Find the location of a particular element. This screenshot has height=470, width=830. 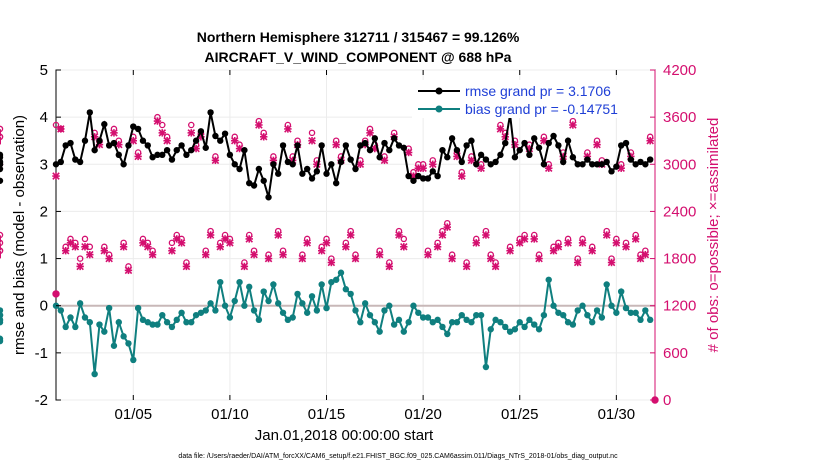

x-tick-label: 01/30 is located at coordinates (617, 414).